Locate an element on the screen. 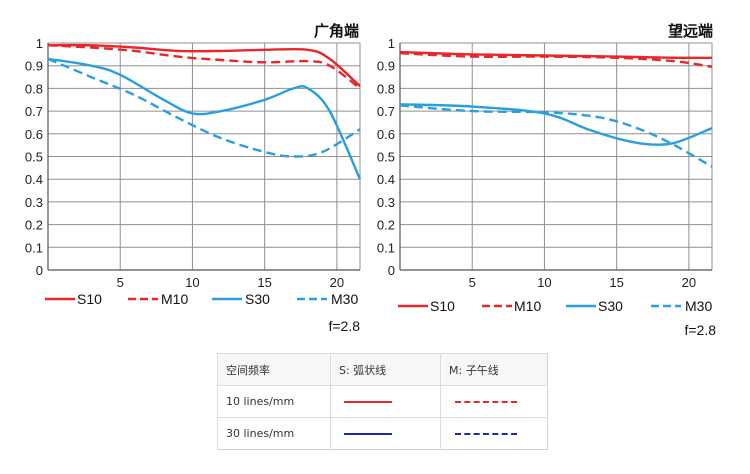  series-line-s10 is located at coordinates (204, 65).